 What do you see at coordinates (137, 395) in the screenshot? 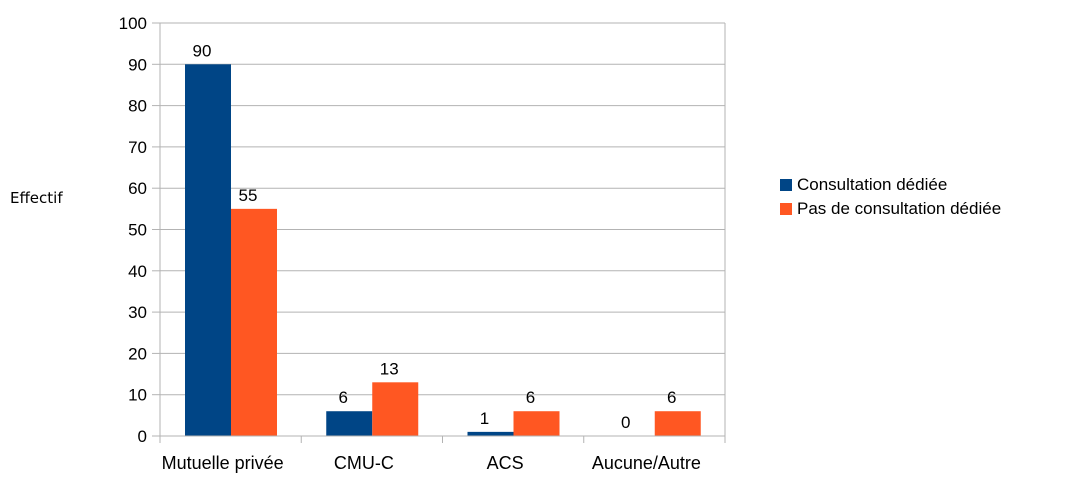
I see `y-tick-label: 10` at bounding box center [137, 395].